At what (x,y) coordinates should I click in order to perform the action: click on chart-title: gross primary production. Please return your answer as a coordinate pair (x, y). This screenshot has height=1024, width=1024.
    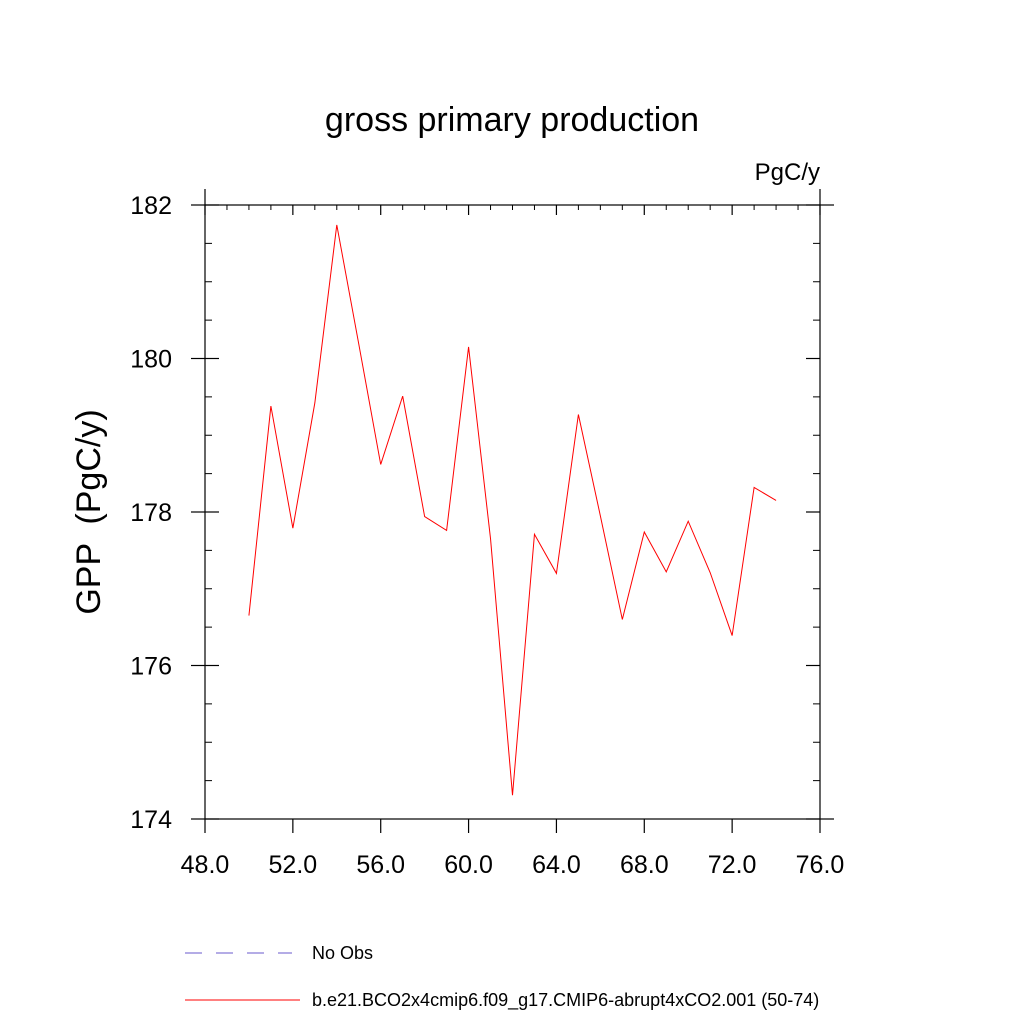
    Looking at the image, I should click on (512, 120).